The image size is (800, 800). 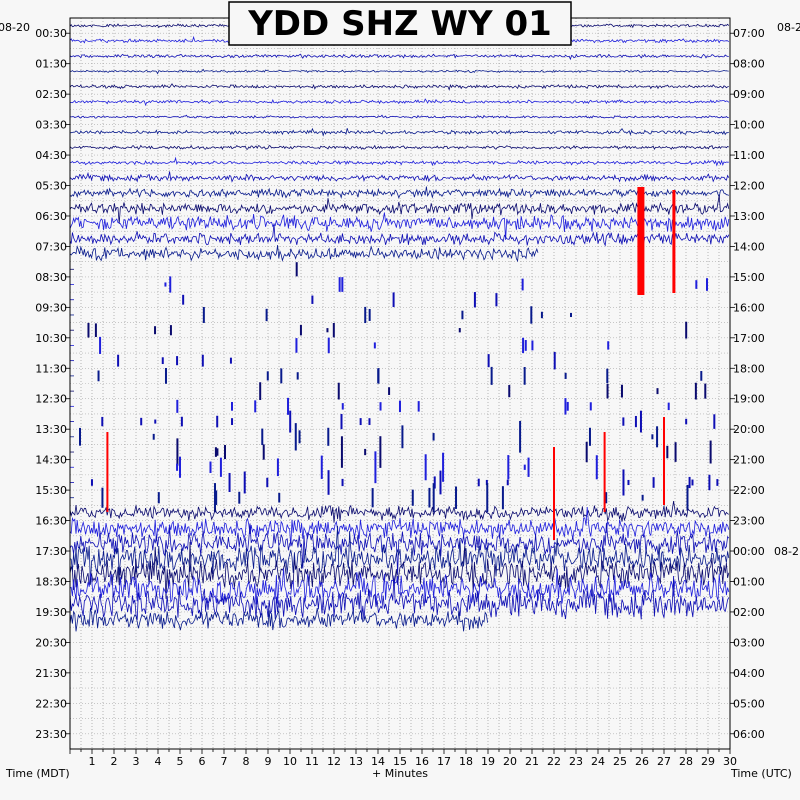 I want to click on x-tick-label: 1, so click(x=92, y=761).